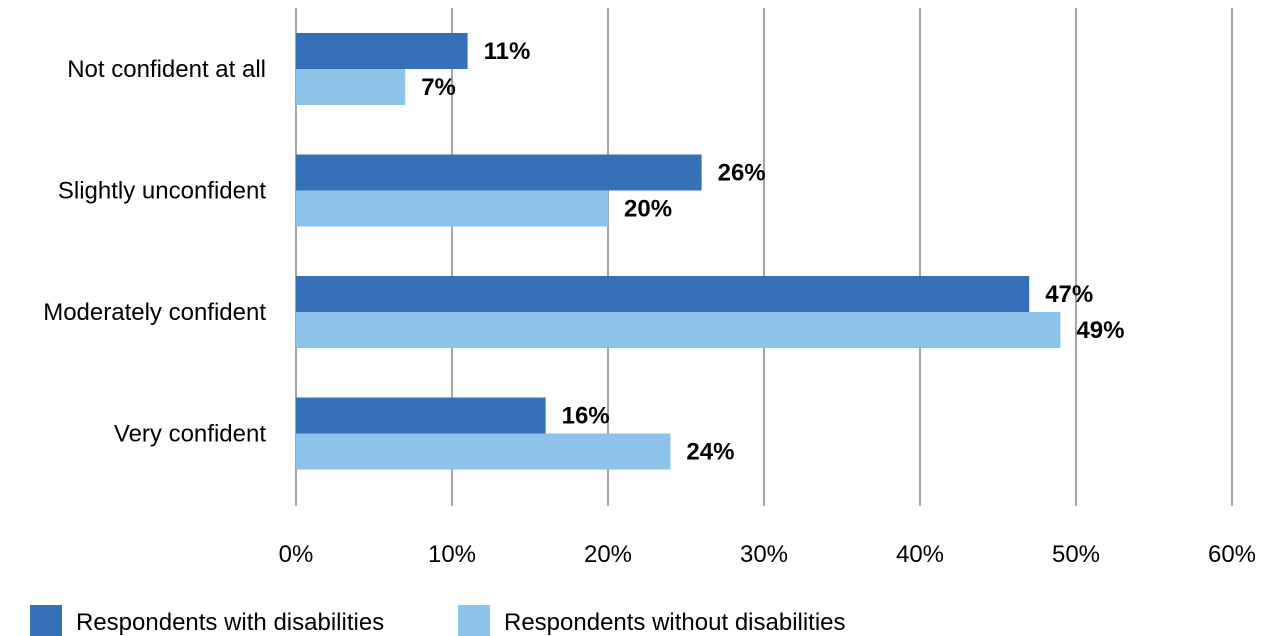 Image resolution: width=1270 pixels, height=636 pixels. I want to click on data-label-with-disabilities-very-confident: 16%, so click(586, 416).